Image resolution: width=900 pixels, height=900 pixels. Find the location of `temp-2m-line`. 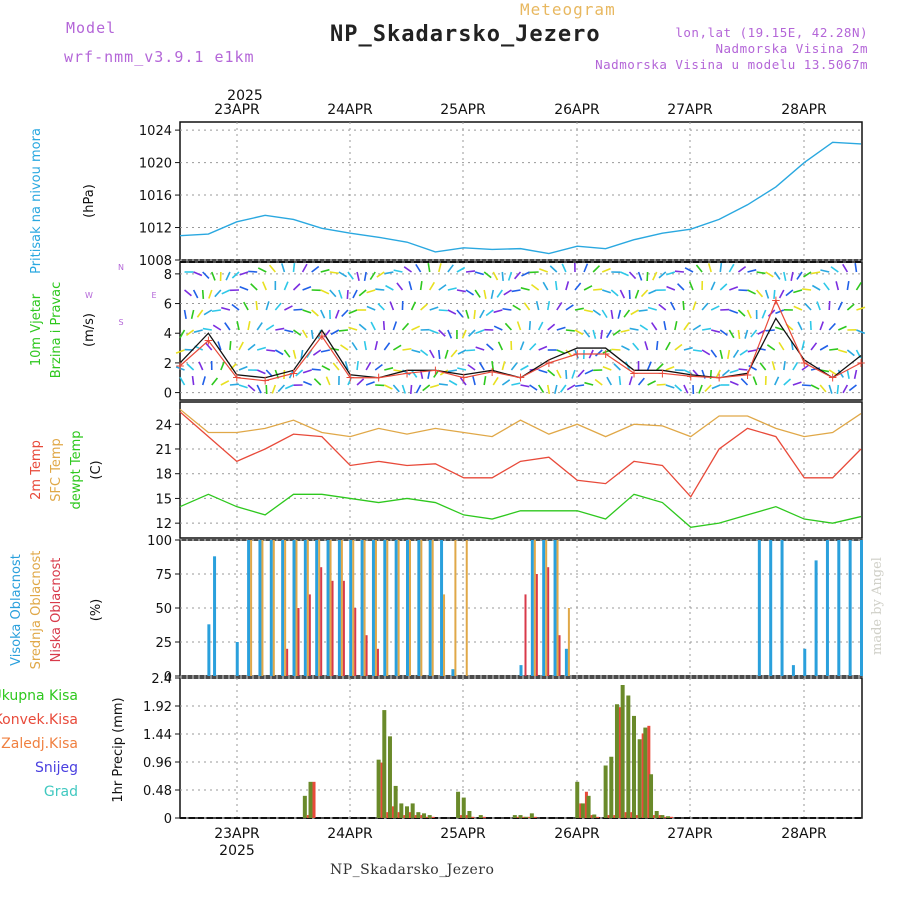

temp-2m-line is located at coordinates (520, 454).